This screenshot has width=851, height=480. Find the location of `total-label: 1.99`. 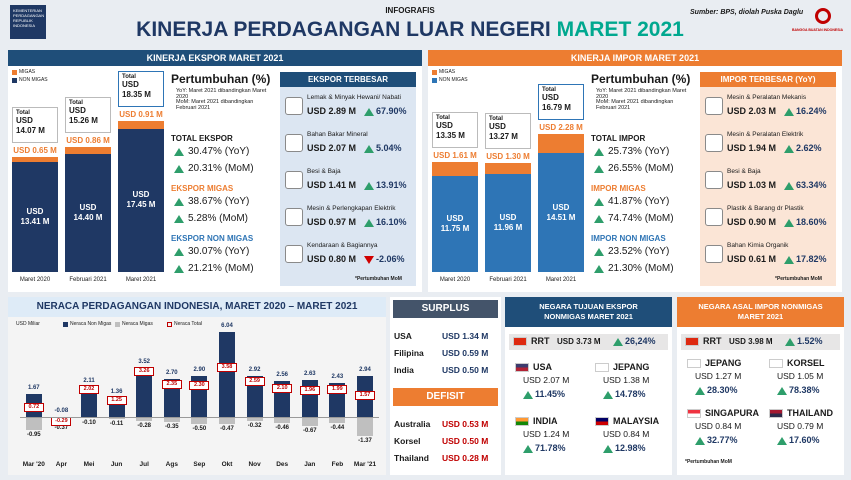

total-label: 1.99 is located at coordinates (337, 390).